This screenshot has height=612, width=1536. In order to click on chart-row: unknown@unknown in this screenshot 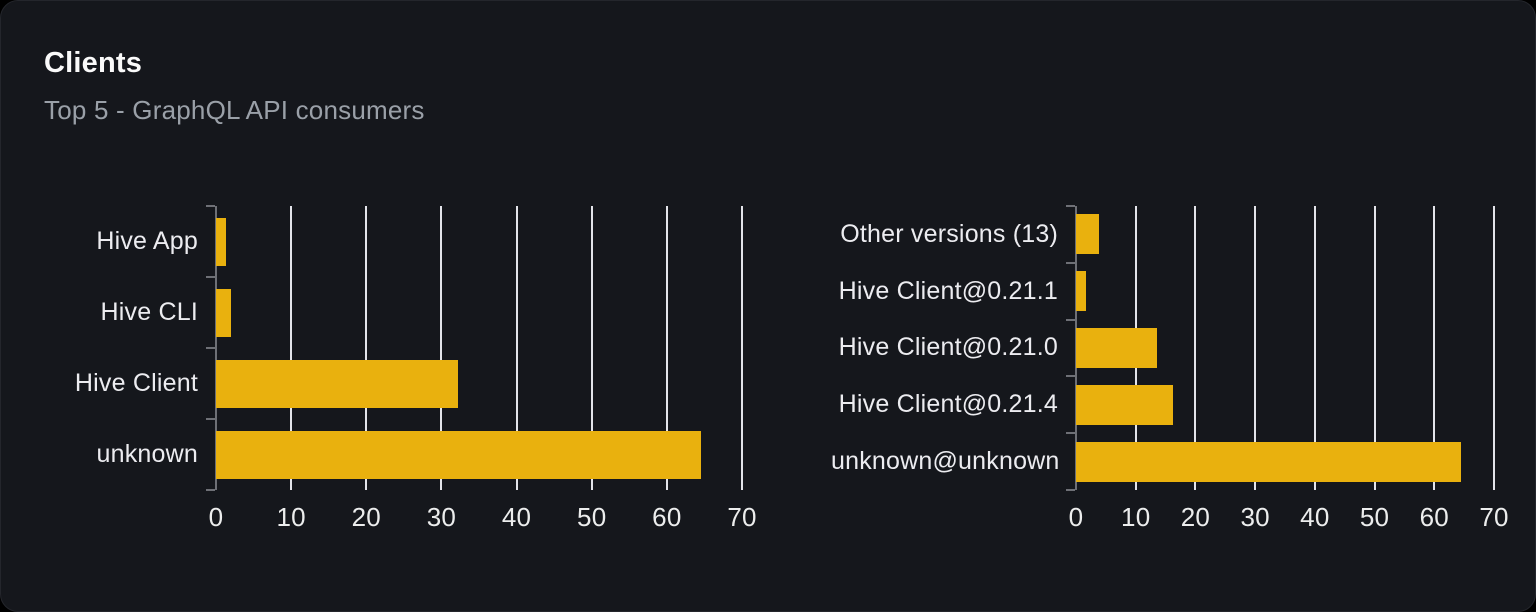, I will do `click(1162, 461)`.